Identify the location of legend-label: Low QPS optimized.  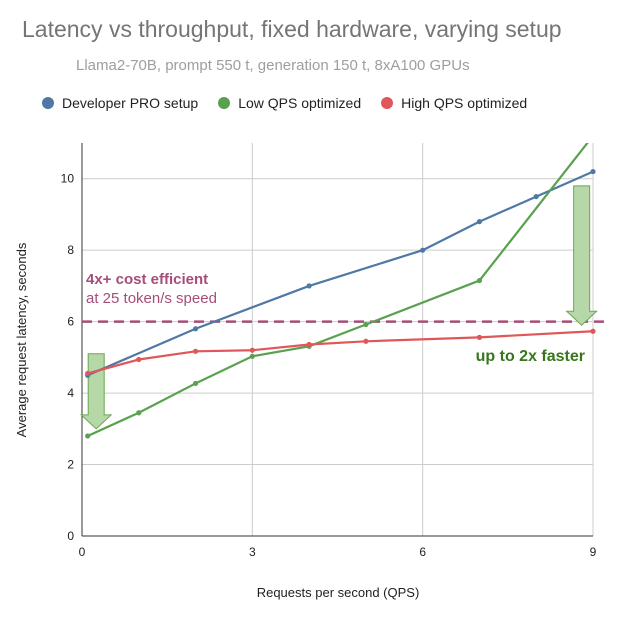
(300, 103).